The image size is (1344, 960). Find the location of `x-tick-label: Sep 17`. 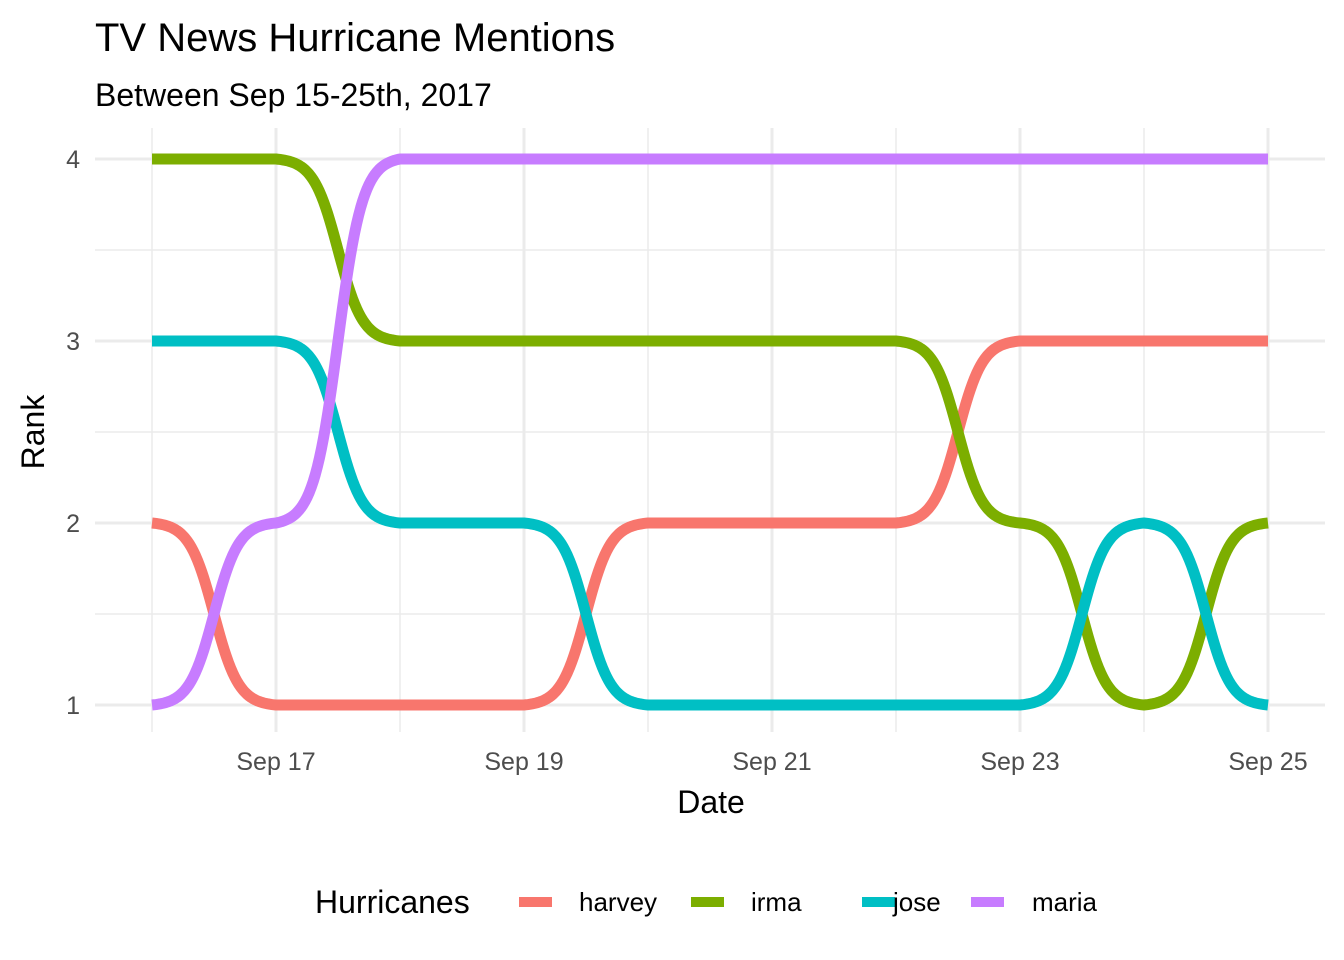

x-tick-label: Sep 17 is located at coordinates (275, 762).